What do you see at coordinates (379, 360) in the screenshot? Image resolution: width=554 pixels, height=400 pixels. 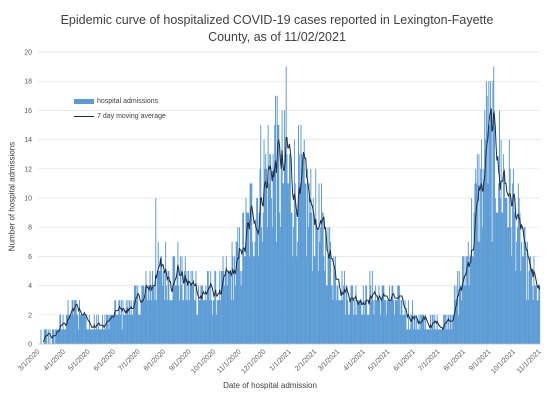 I see `x-tick-label: 5/1/2021` at bounding box center [379, 360].